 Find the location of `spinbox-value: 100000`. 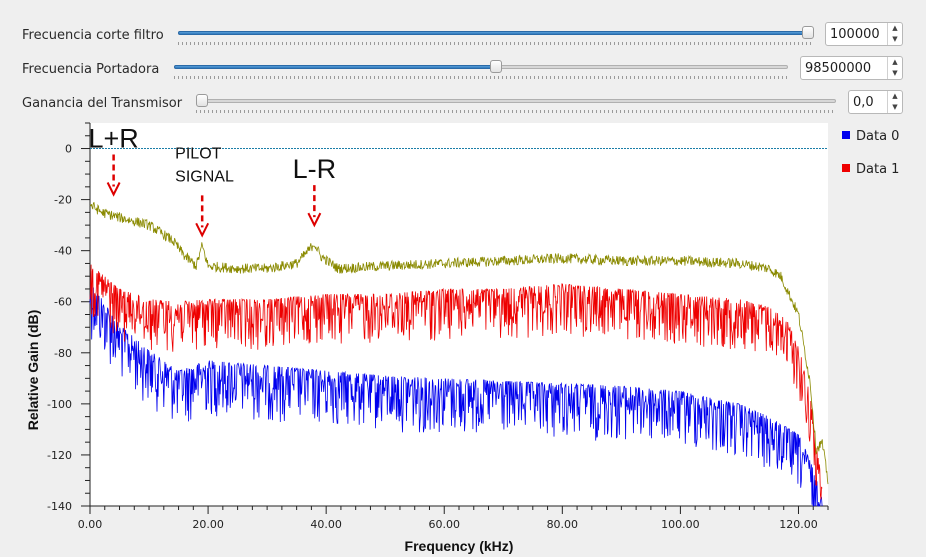

spinbox-value: 100000 is located at coordinates (855, 34).